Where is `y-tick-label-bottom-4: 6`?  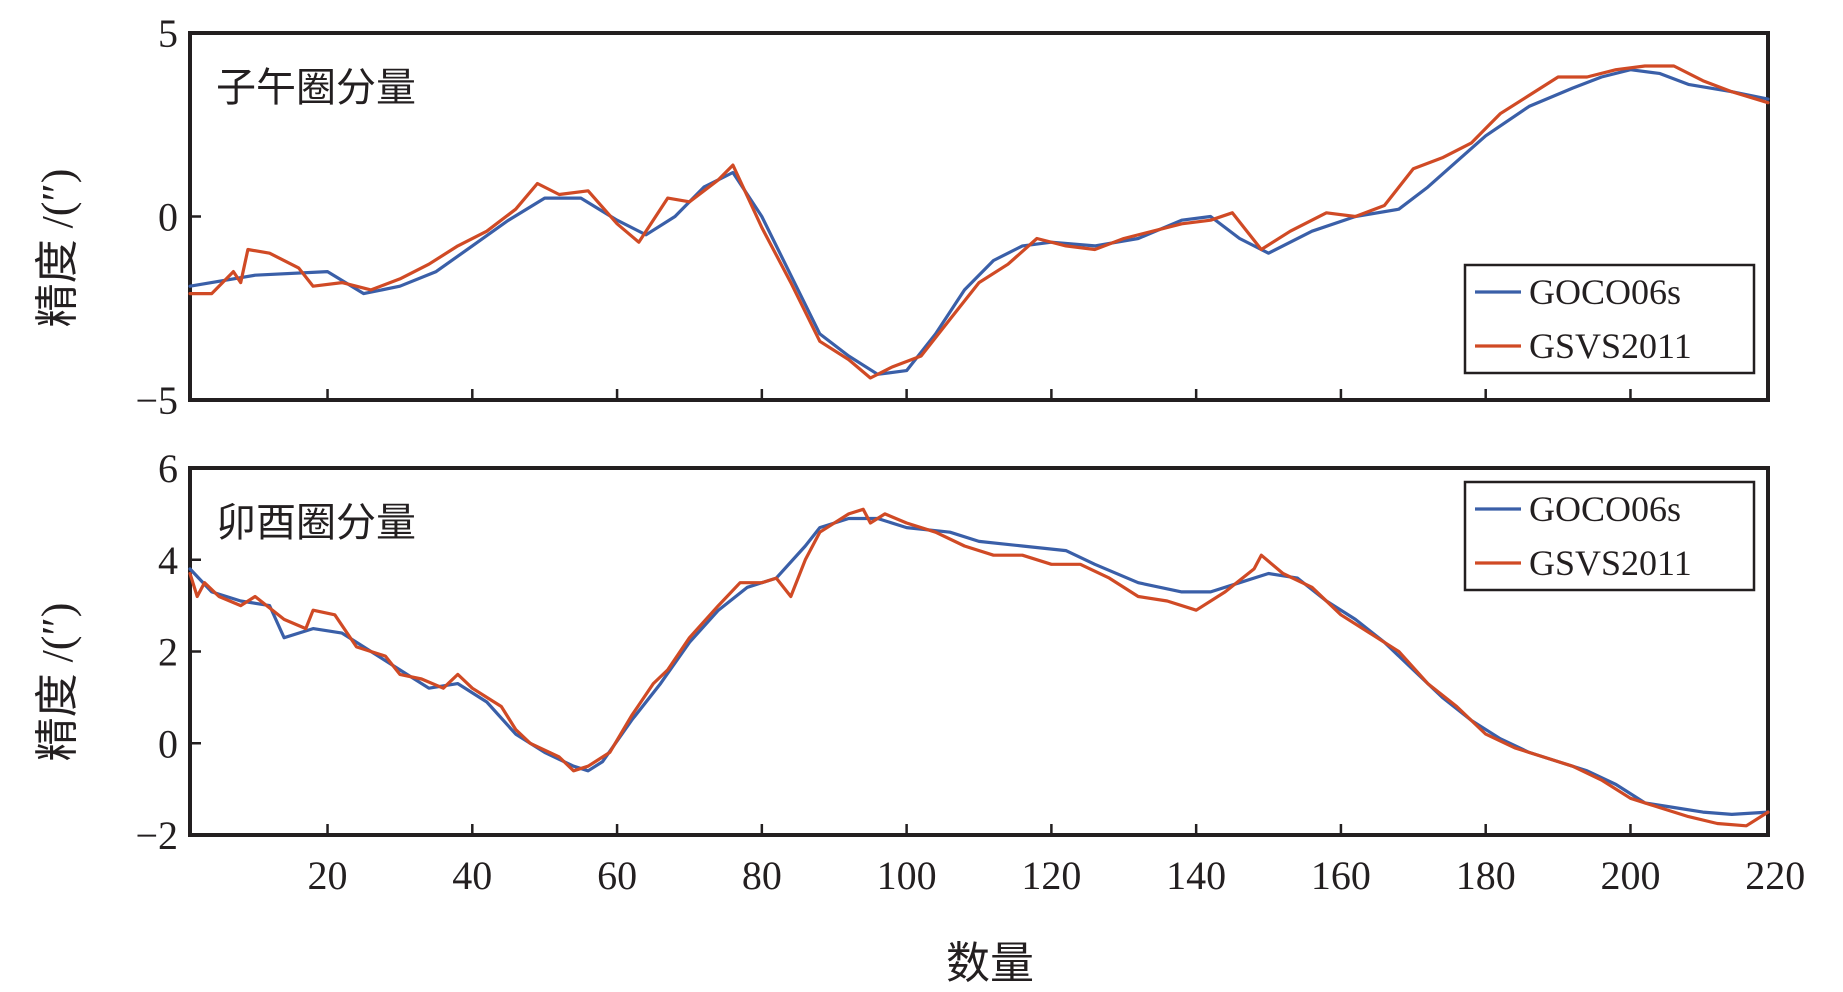 y-tick-label-bottom-4: 6 is located at coordinates (168, 468).